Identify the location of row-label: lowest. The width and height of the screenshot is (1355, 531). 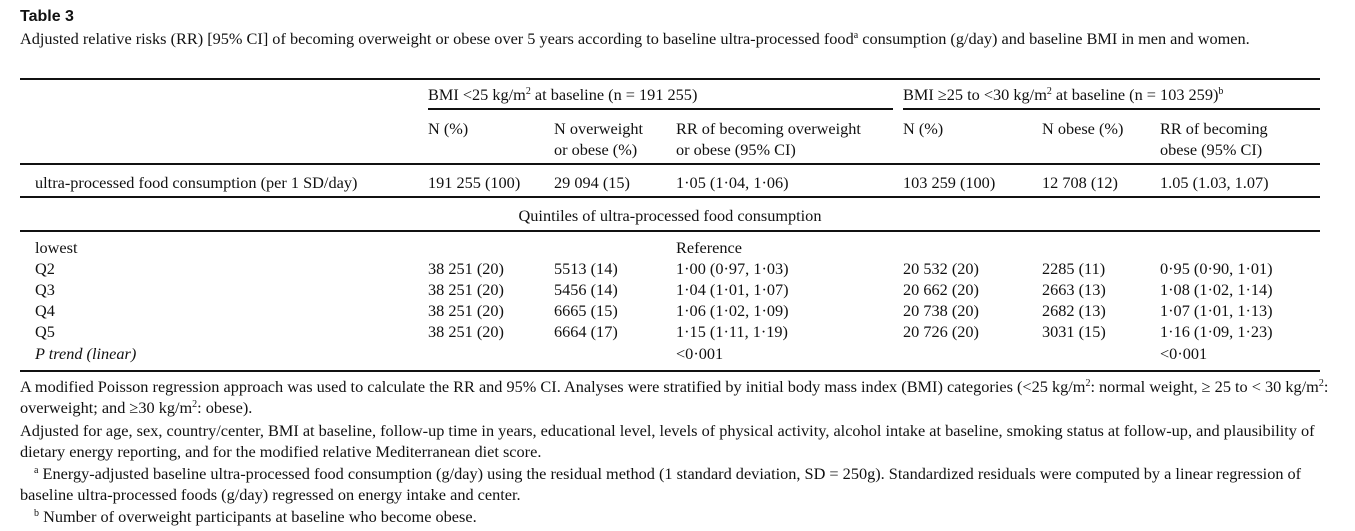
(56, 247).